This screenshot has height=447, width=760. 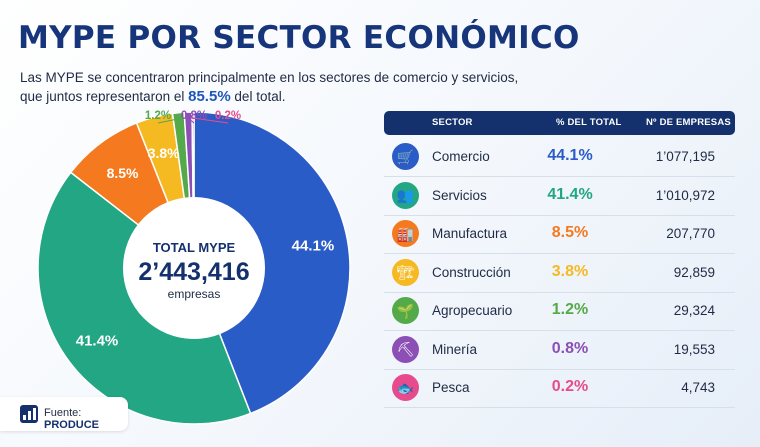 I want to click on sector-count-manufactura: 207,770, so click(x=690, y=233).